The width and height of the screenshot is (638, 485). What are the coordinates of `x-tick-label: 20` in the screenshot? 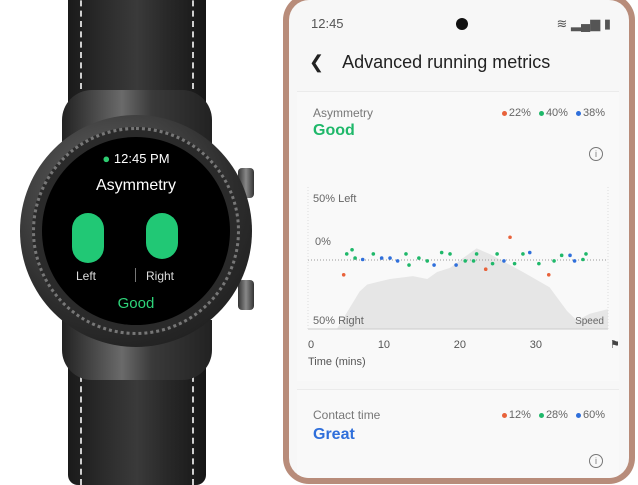 It's located at (460, 345).